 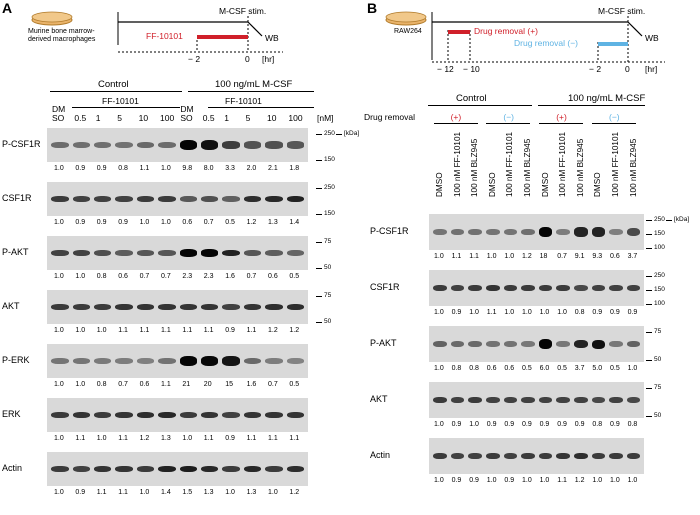 What do you see at coordinates (325, 118) in the screenshot?
I see `conc-unit-a: [nM]` at bounding box center [325, 118].